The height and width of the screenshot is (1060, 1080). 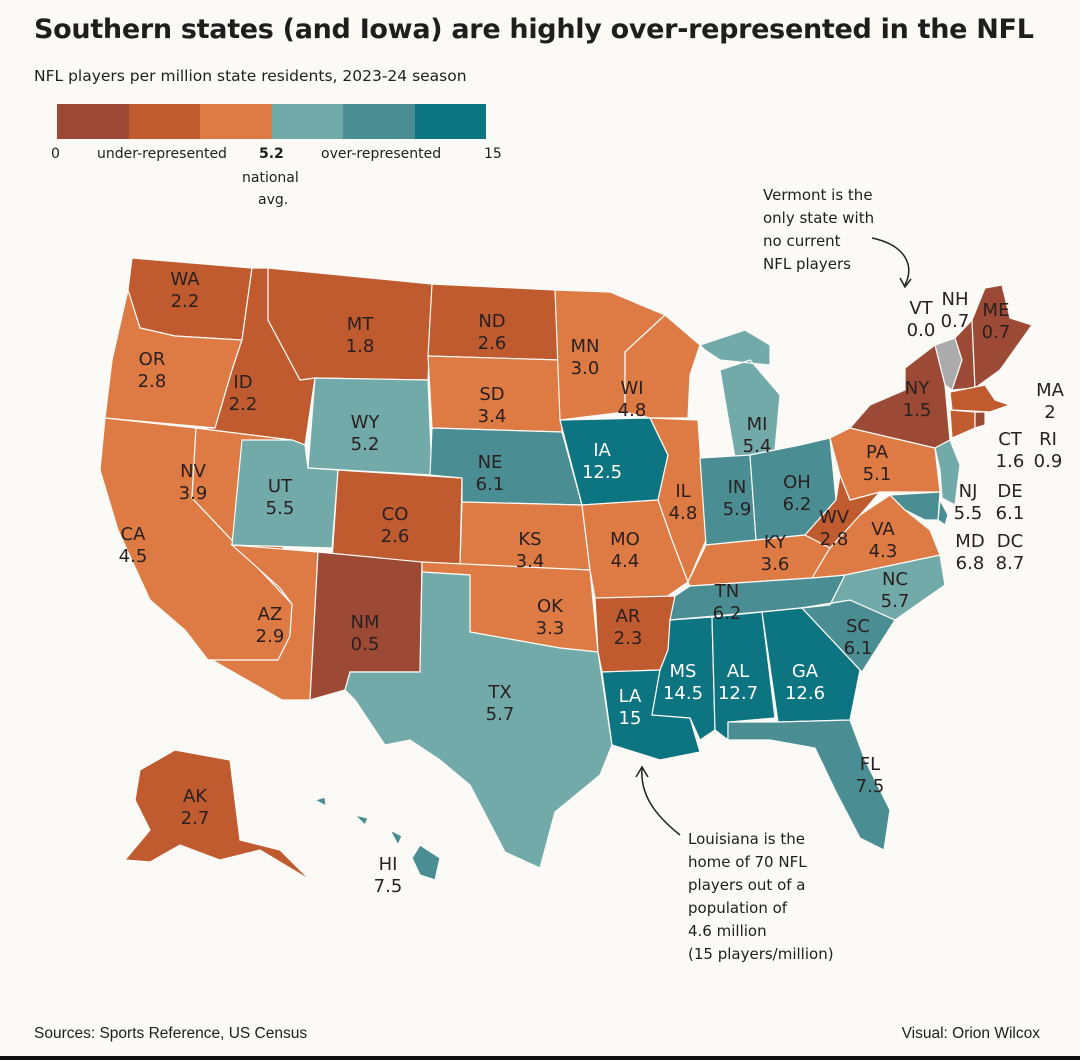 I want to click on louisiana-arrow-head, so click(x=642, y=771).